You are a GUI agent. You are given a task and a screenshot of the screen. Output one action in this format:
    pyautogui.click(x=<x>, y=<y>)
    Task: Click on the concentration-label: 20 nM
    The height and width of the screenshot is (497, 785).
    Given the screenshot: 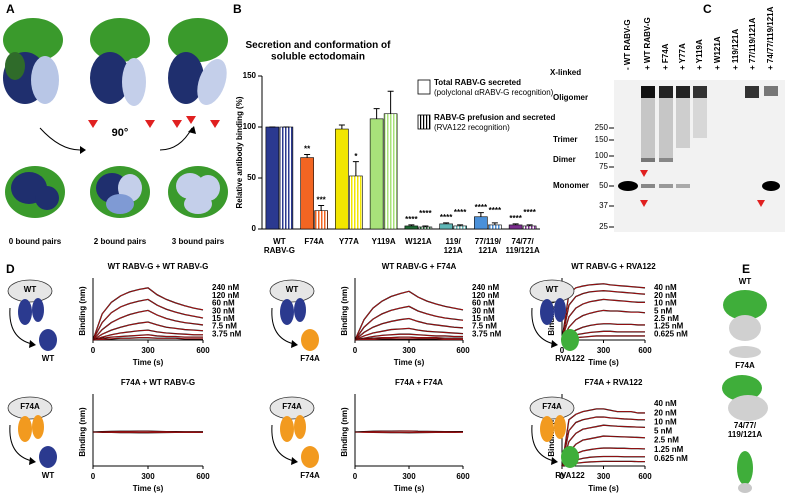 What is the action you would take?
    pyautogui.click(x=665, y=295)
    